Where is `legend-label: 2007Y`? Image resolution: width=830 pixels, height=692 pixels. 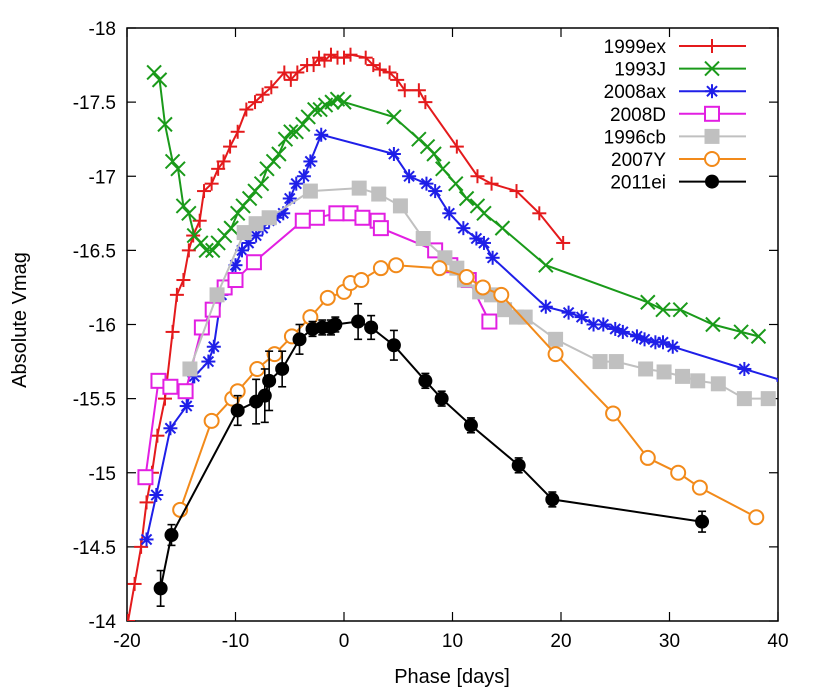 legend-label: 2007Y is located at coordinates (638, 160).